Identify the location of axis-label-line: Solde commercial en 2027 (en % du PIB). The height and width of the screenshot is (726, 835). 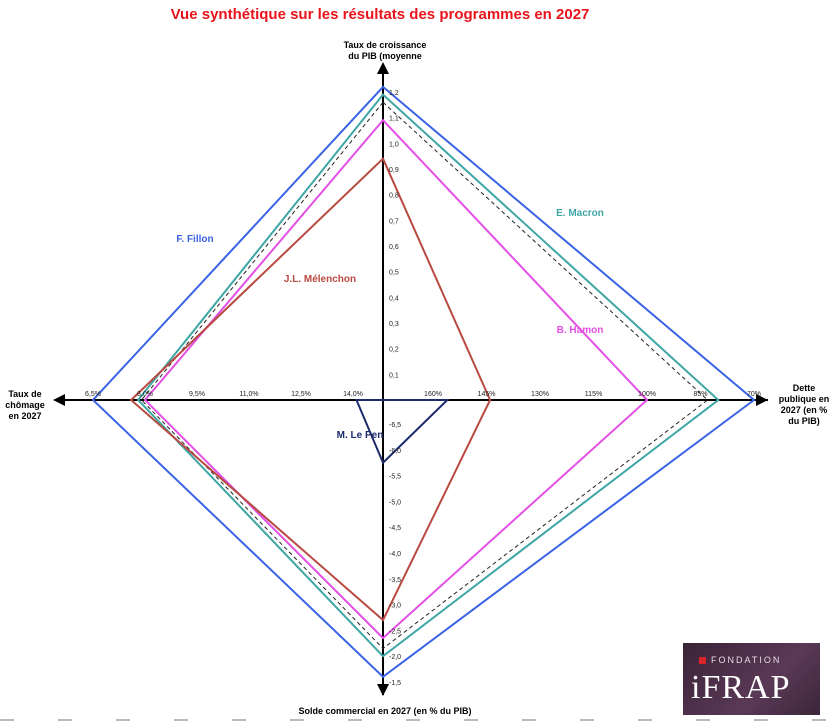
(385, 711).